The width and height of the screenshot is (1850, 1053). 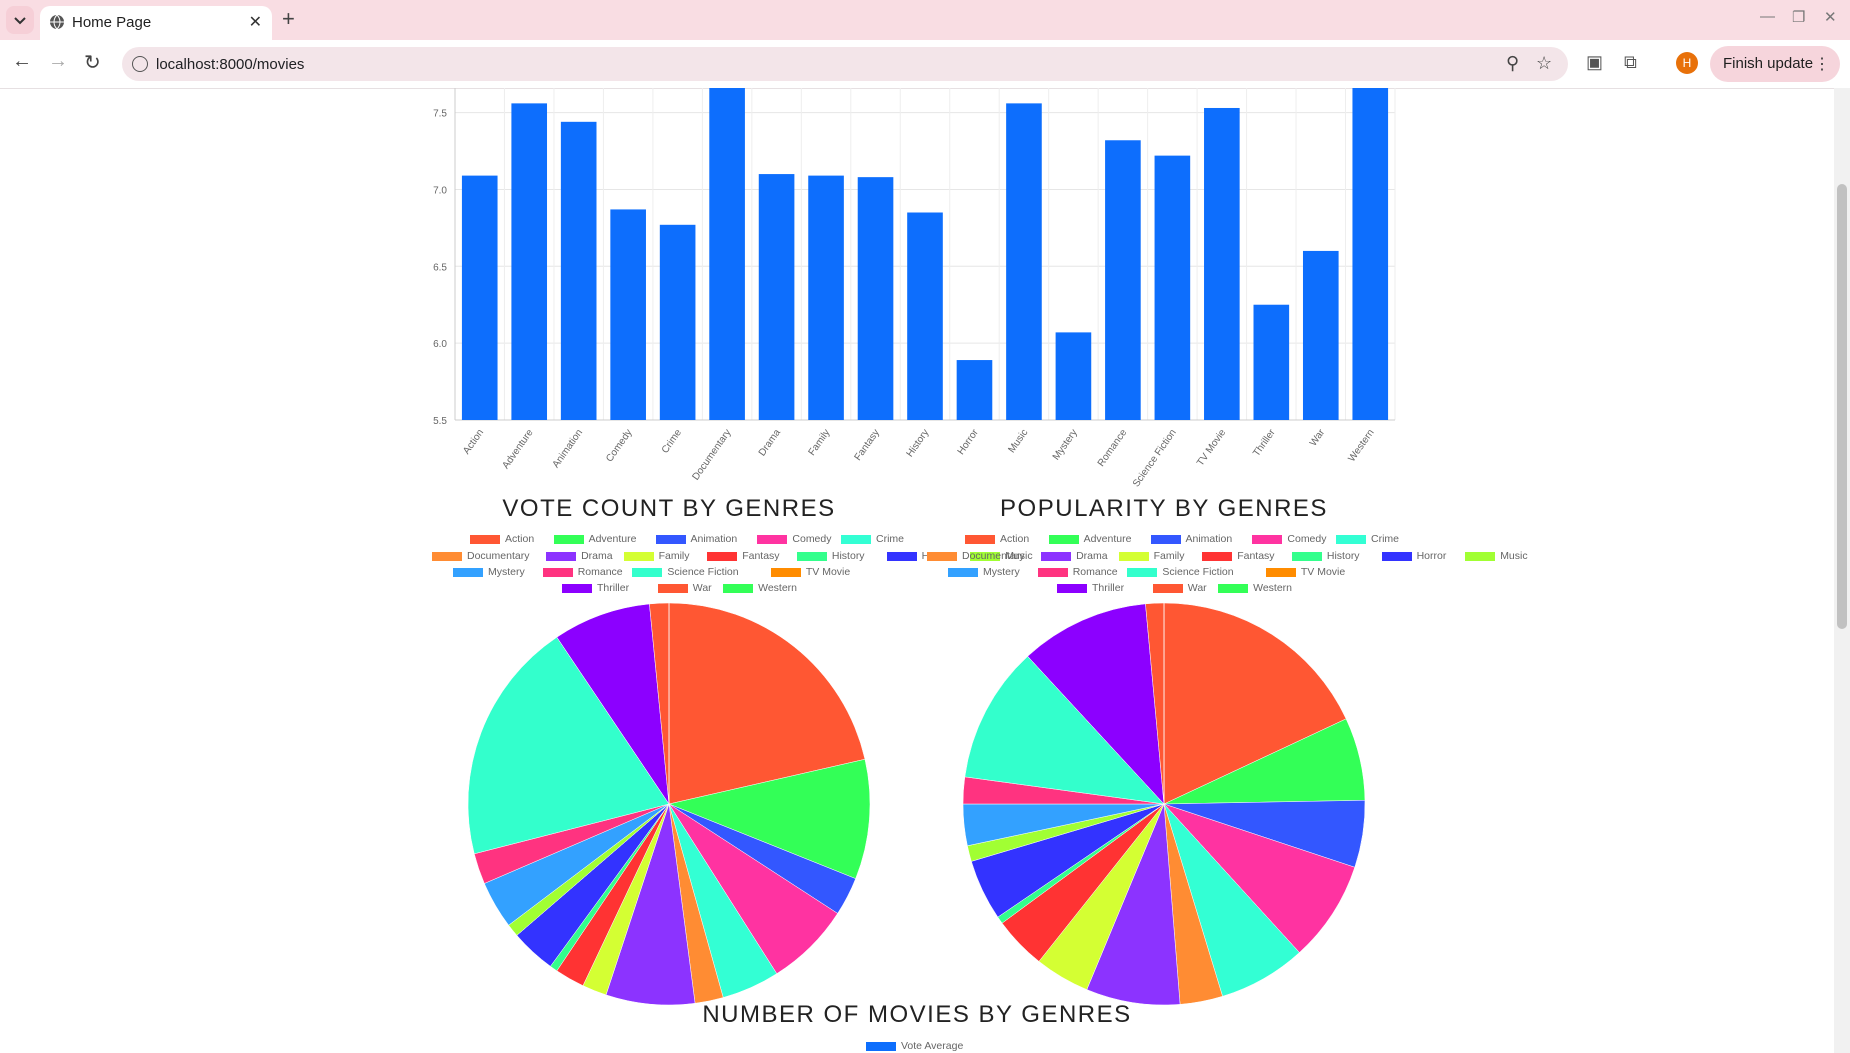 What do you see at coordinates (1065, 444) in the screenshot?
I see `x-tick-label: Mystery` at bounding box center [1065, 444].